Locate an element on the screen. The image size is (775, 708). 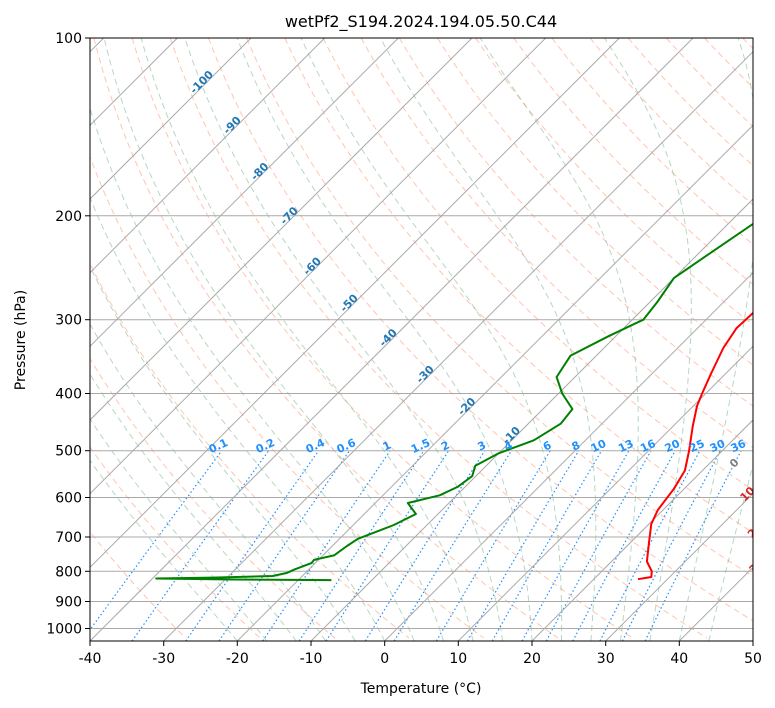
y-tick-label: 700 is located at coordinates (68, 538).